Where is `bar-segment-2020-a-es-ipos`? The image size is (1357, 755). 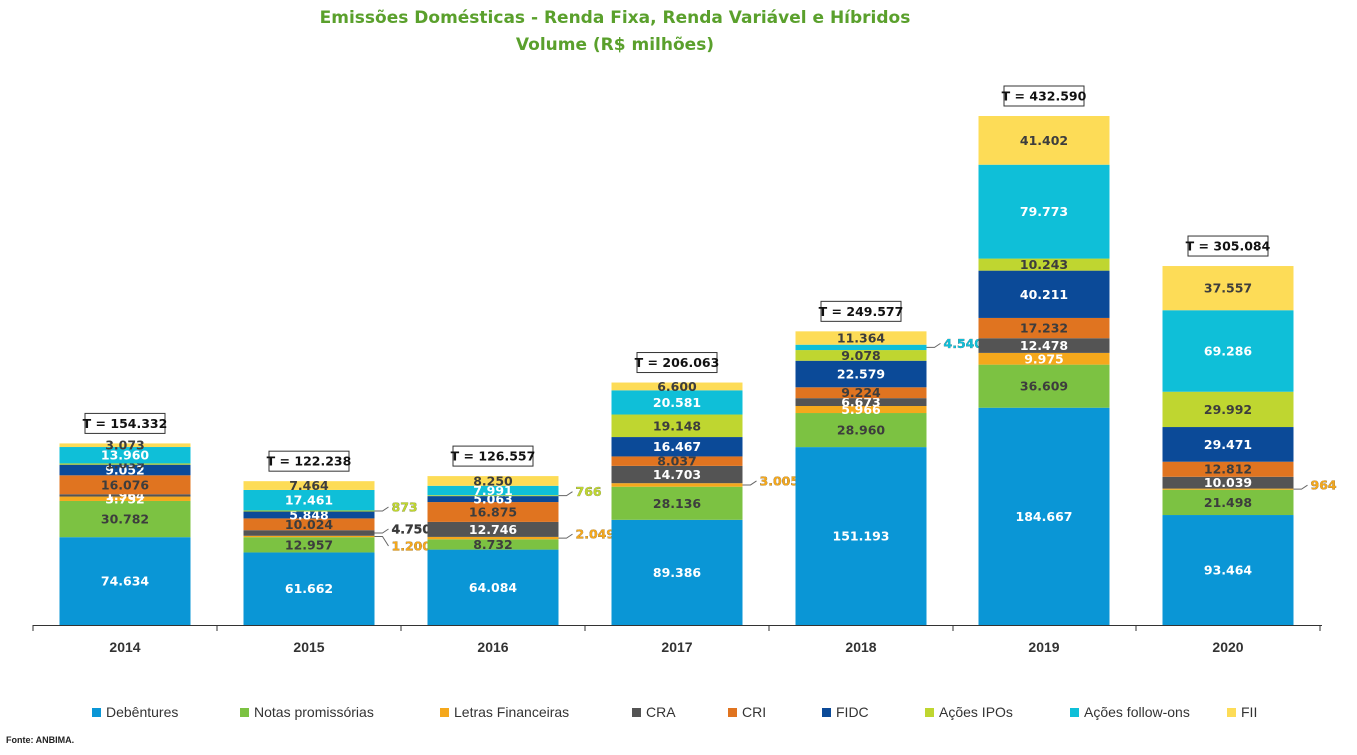
bar-segment-2020-a-es-ipos is located at coordinates (1228, 409).